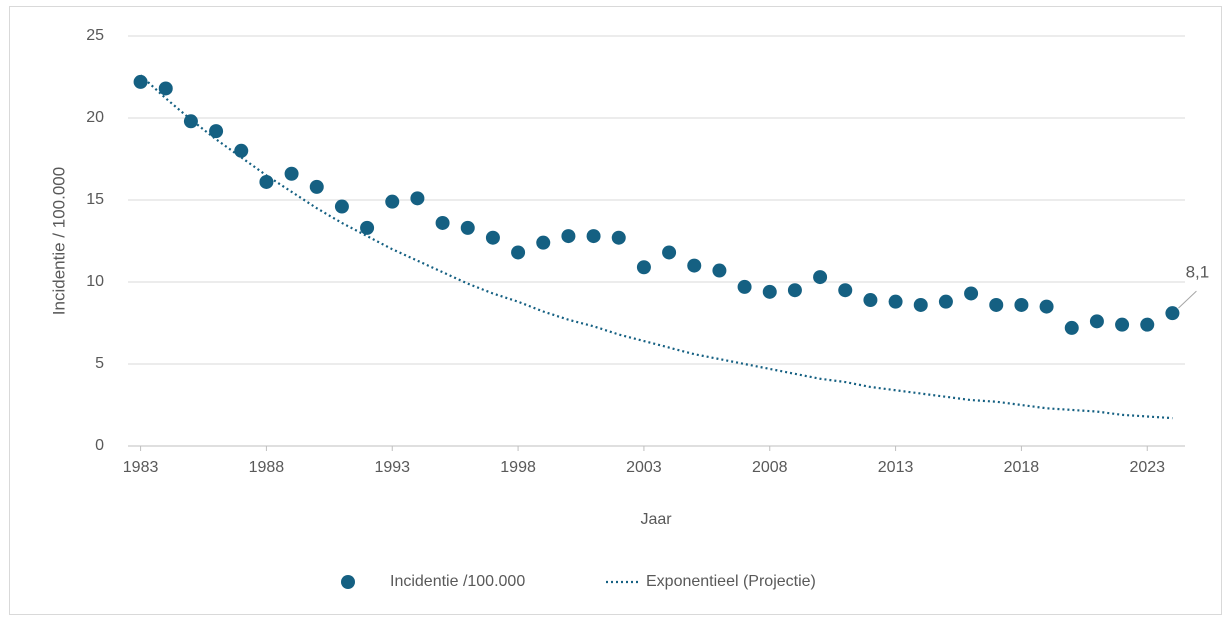 The width and height of the screenshot is (1223, 621). Describe the element at coordinates (95, 35) in the screenshot. I see `y-tick-label: 25` at that location.